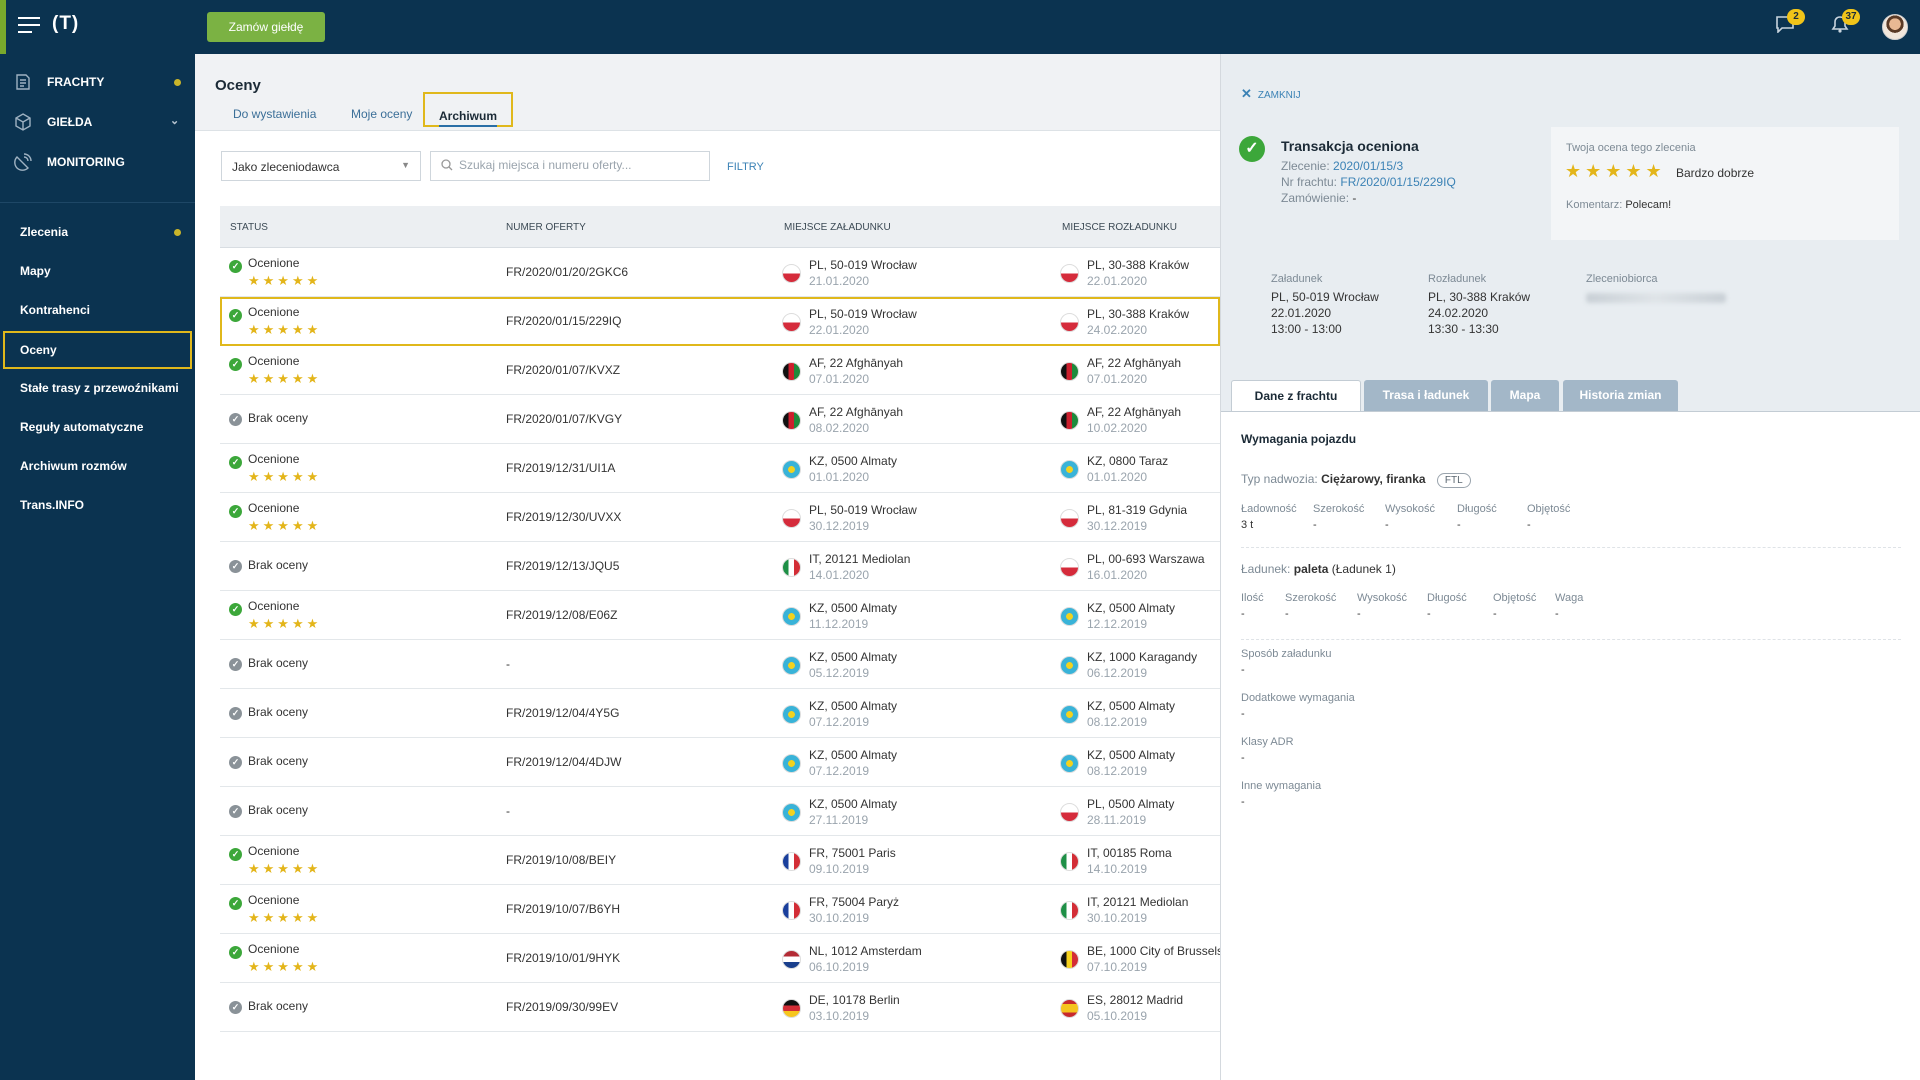 The width and height of the screenshot is (1920, 1080). What do you see at coordinates (791, 1008) in the screenshot?
I see `flag-de-icon` at bounding box center [791, 1008].